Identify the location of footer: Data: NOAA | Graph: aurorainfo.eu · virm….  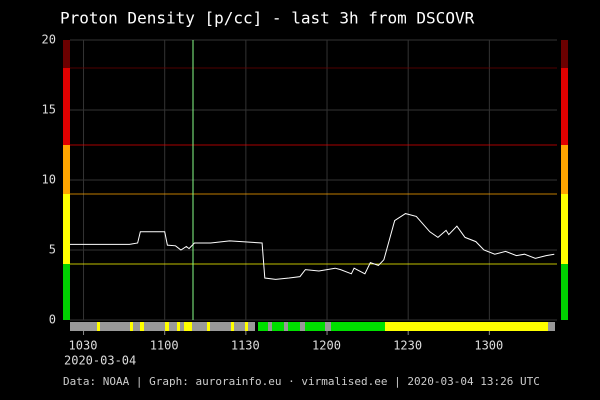
(301, 381).